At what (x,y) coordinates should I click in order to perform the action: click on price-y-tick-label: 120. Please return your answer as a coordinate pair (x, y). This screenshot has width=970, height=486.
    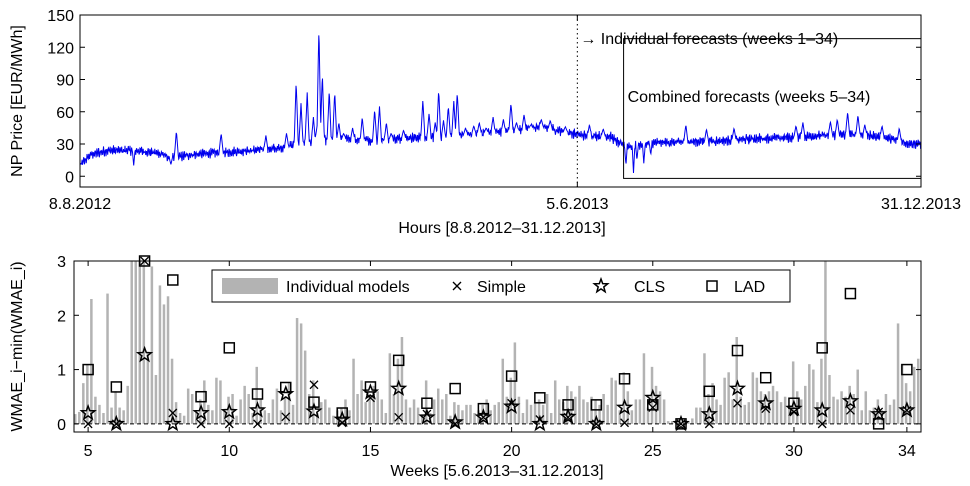
    Looking at the image, I should click on (60, 48).